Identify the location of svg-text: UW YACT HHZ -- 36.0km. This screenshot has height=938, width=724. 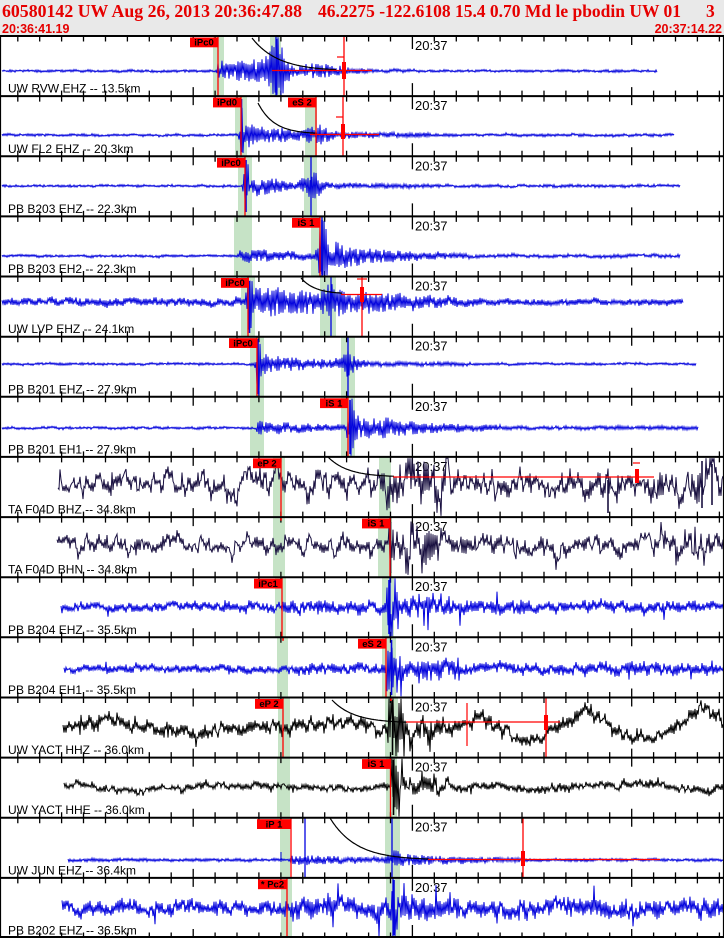
(76, 750).